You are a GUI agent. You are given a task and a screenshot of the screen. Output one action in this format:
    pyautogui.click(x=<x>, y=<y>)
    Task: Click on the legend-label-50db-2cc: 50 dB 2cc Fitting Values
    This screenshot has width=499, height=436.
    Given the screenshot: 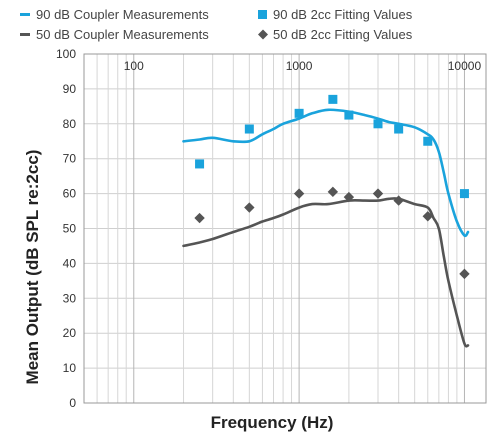 What is the action you would take?
    pyautogui.click(x=343, y=34)
    